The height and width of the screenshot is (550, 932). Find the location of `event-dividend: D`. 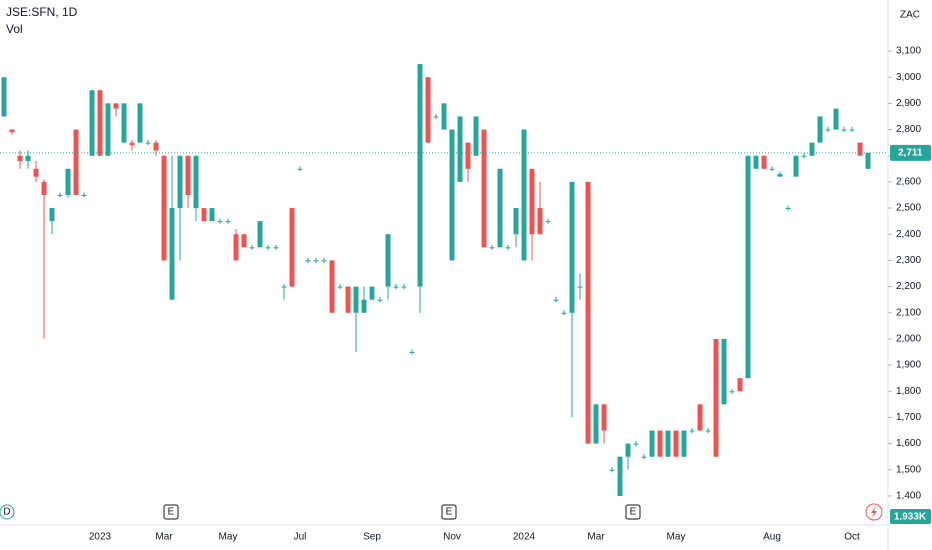

event-dividend: D is located at coordinates (7, 512).